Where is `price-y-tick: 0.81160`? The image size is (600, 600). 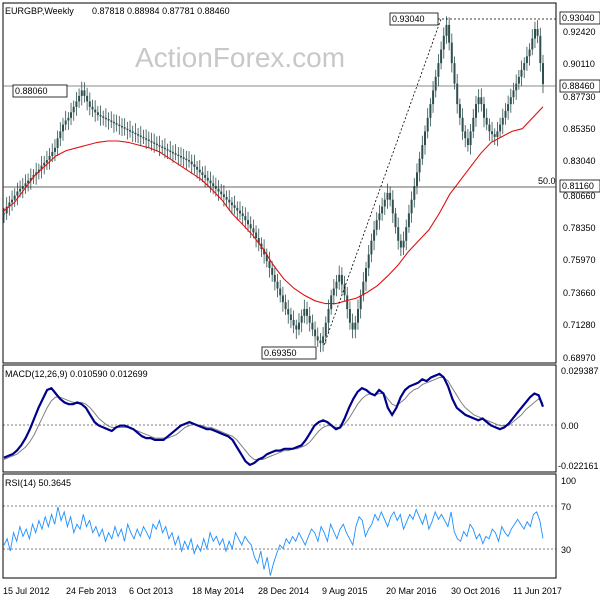 price-y-tick: 0.81160 is located at coordinates (579, 186).